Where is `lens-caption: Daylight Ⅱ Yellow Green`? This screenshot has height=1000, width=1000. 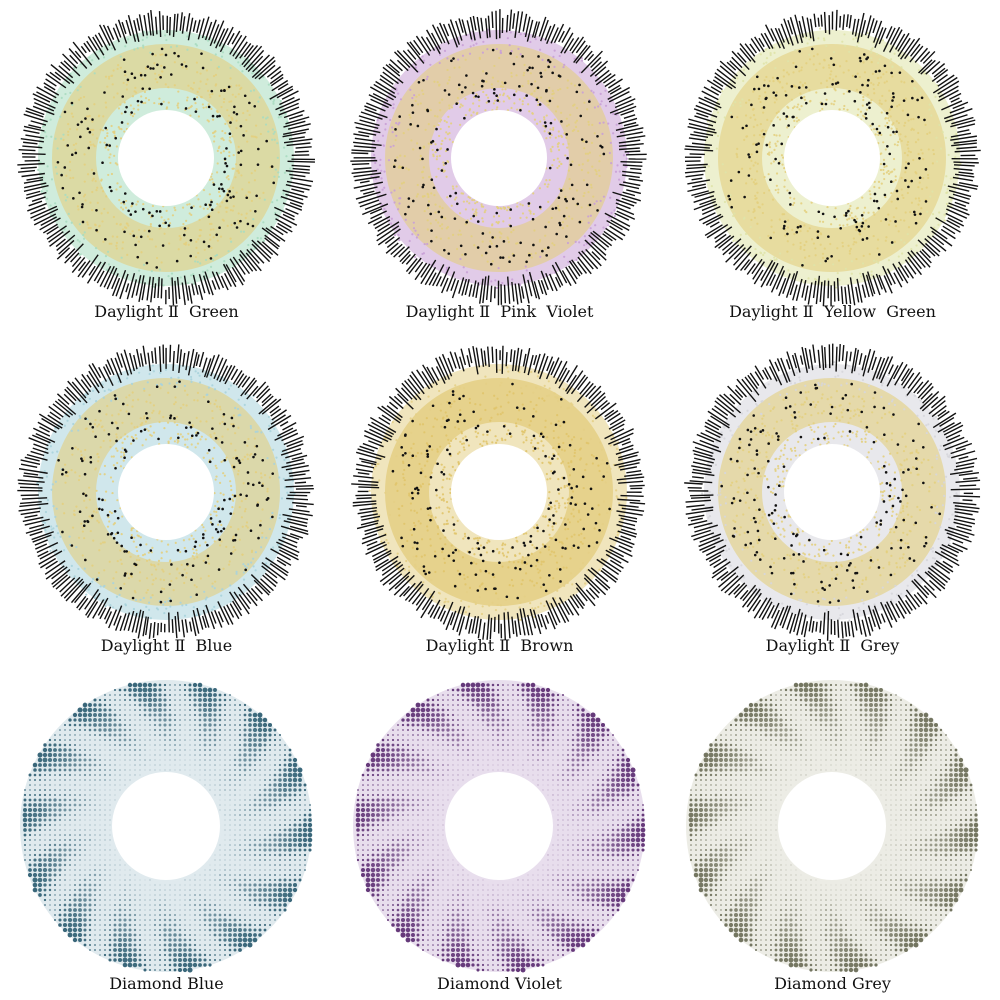
lens-caption: Daylight Ⅱ Yellow Green is located at coordinates (832, 311).